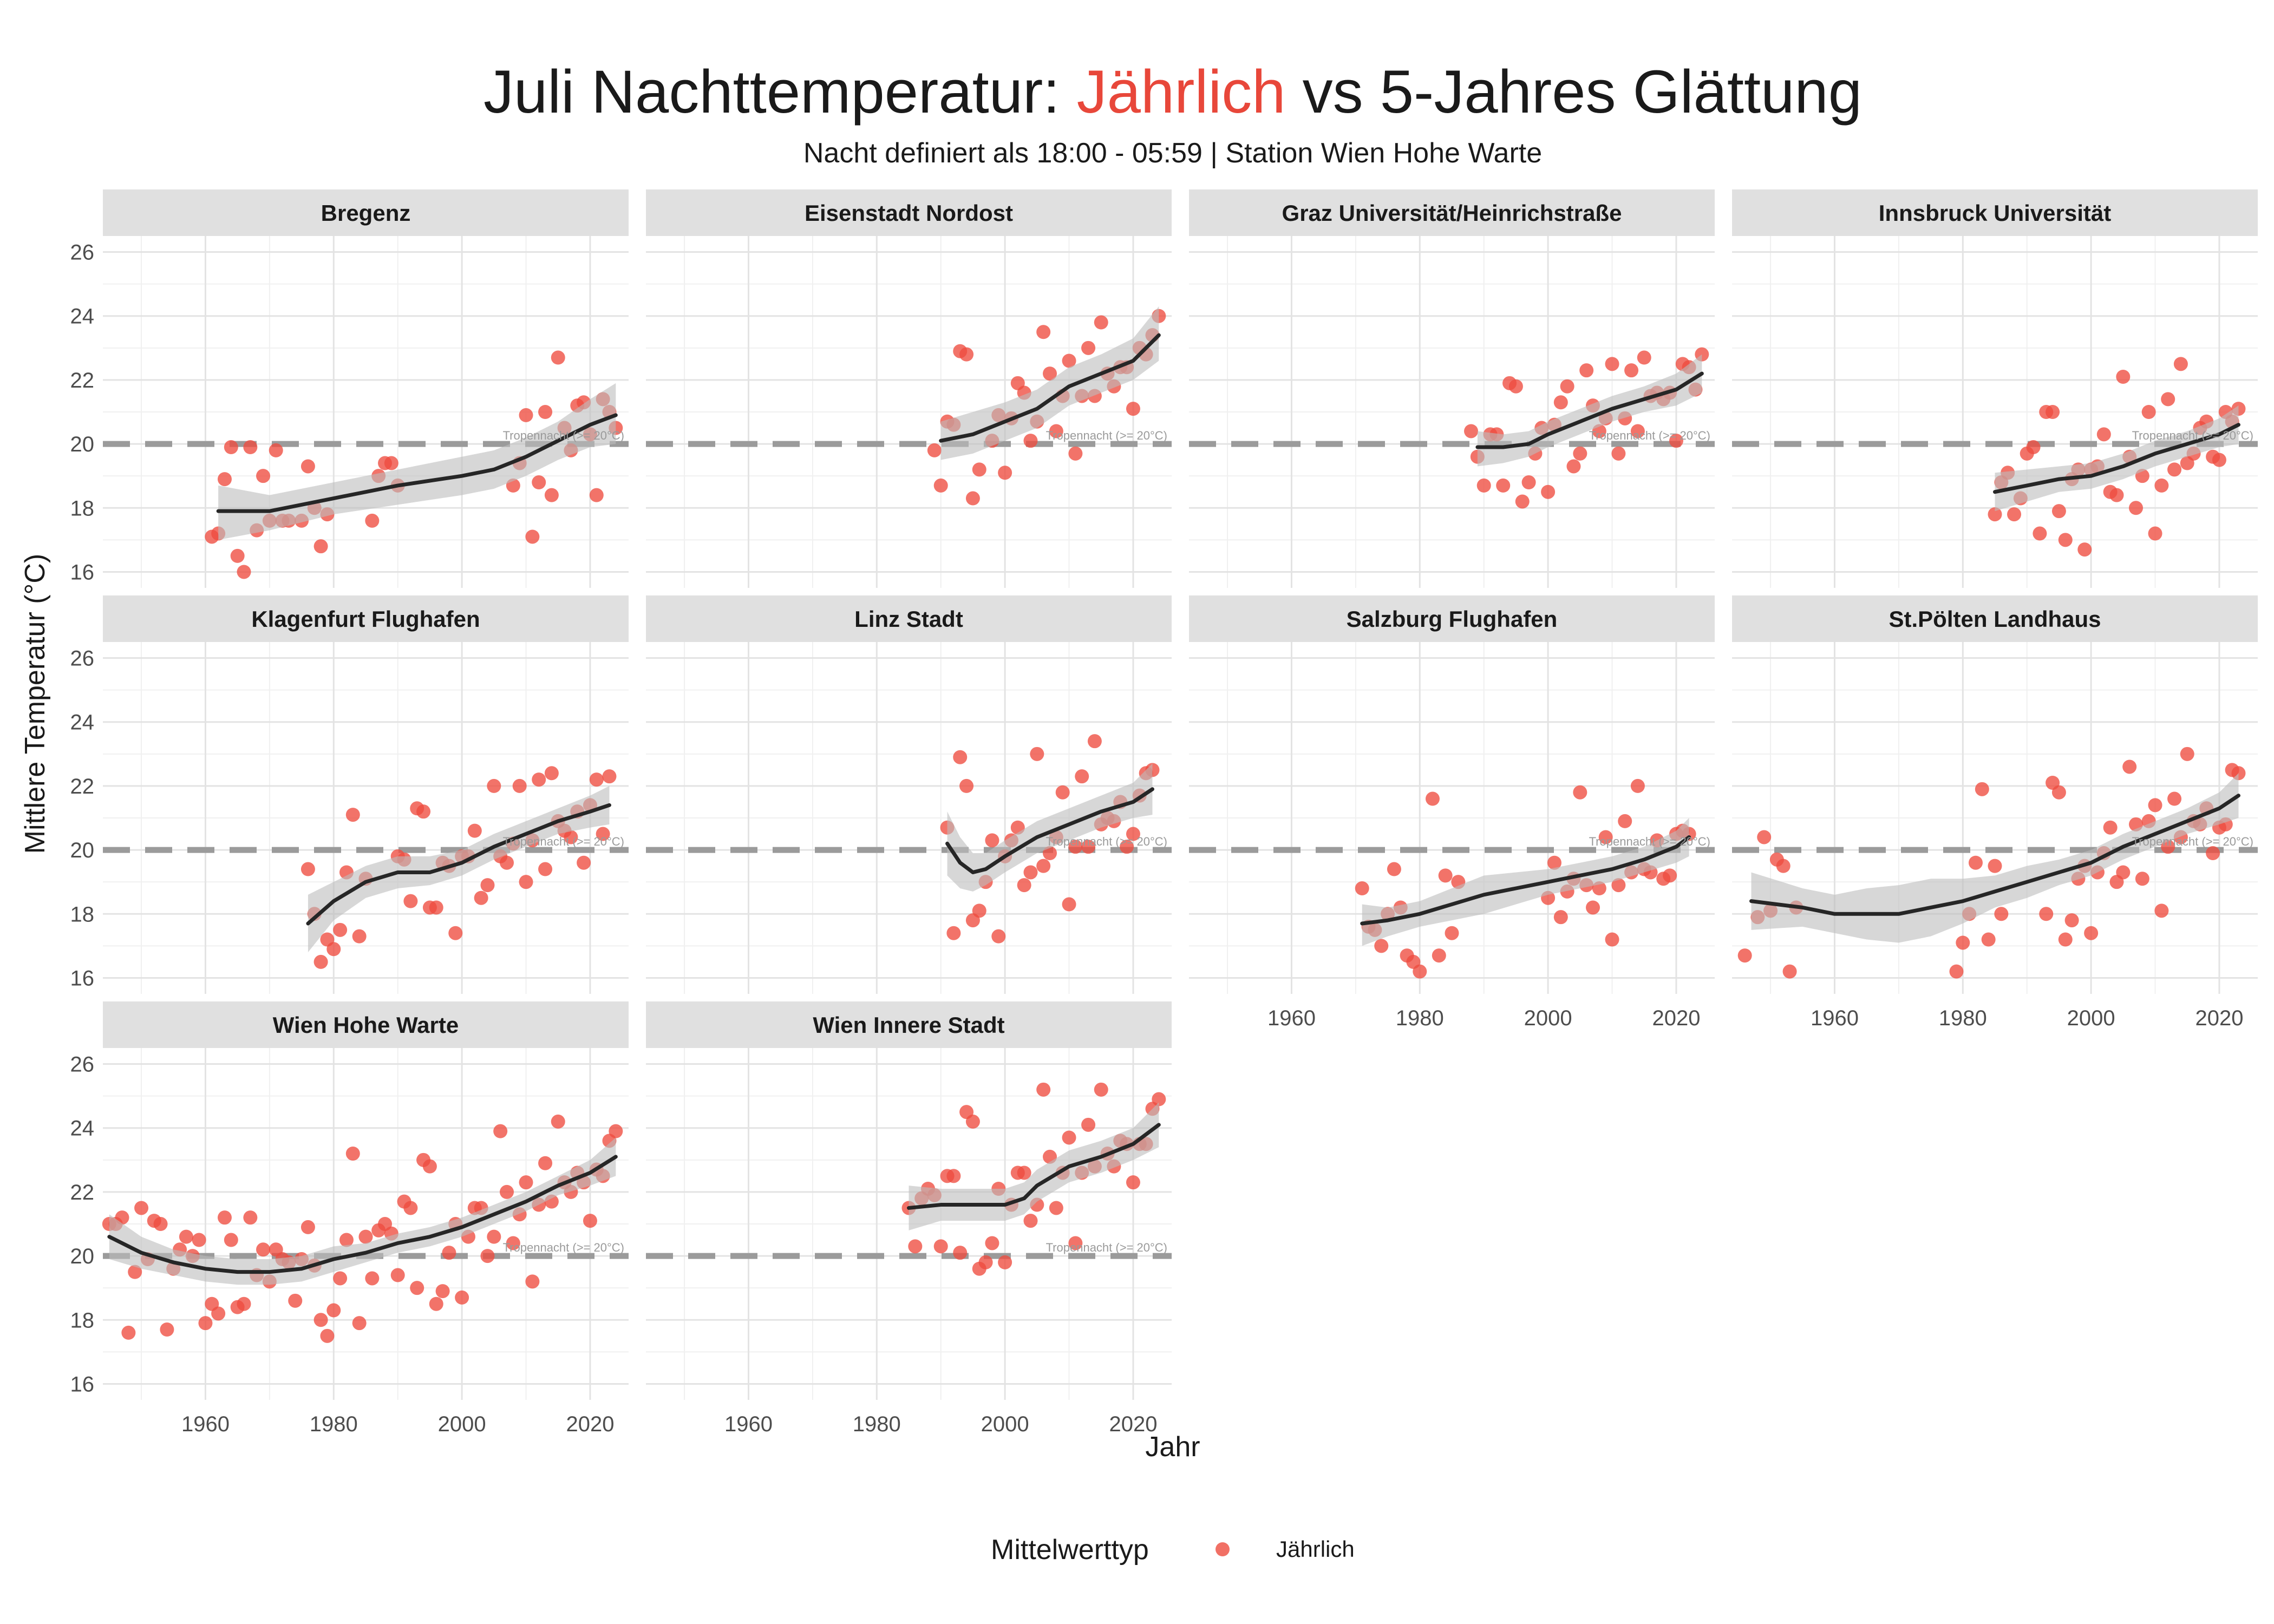 This screenshot has width=2274, height=1624. I want to click on panel-title: St.Pölten Landhaus, so click(1995, 619).